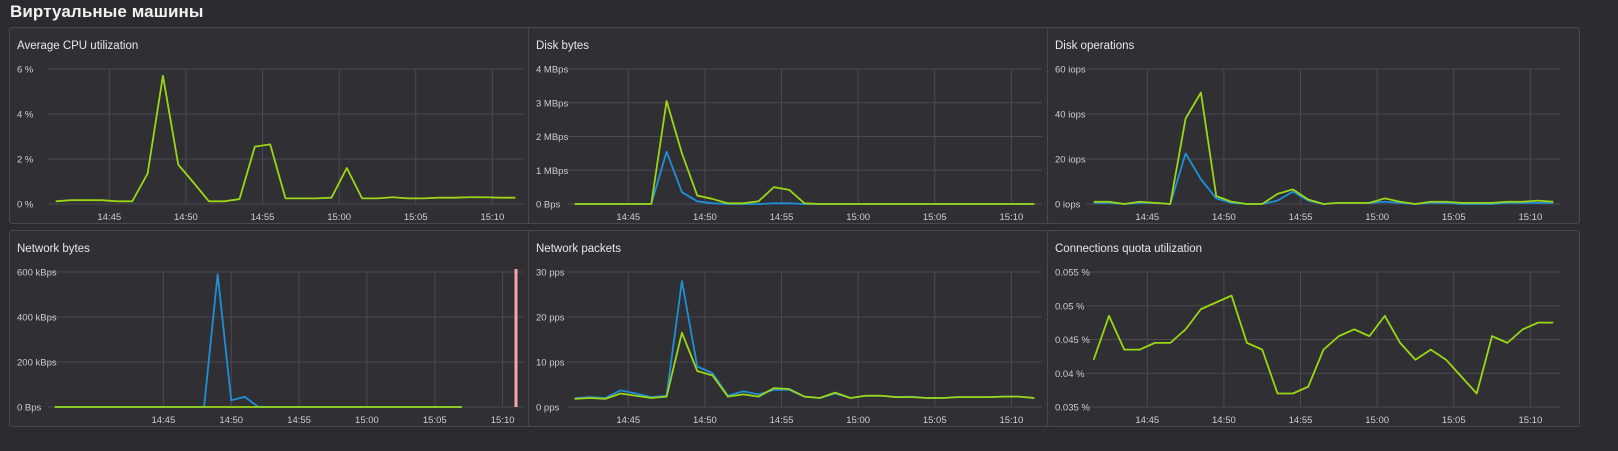 The width and height of the screenshot is (1618, 451). What do you see at coordinates (53, 249) in the screenshot?
I see `chart-title: Network bytes` at bounding box center [53, 249].